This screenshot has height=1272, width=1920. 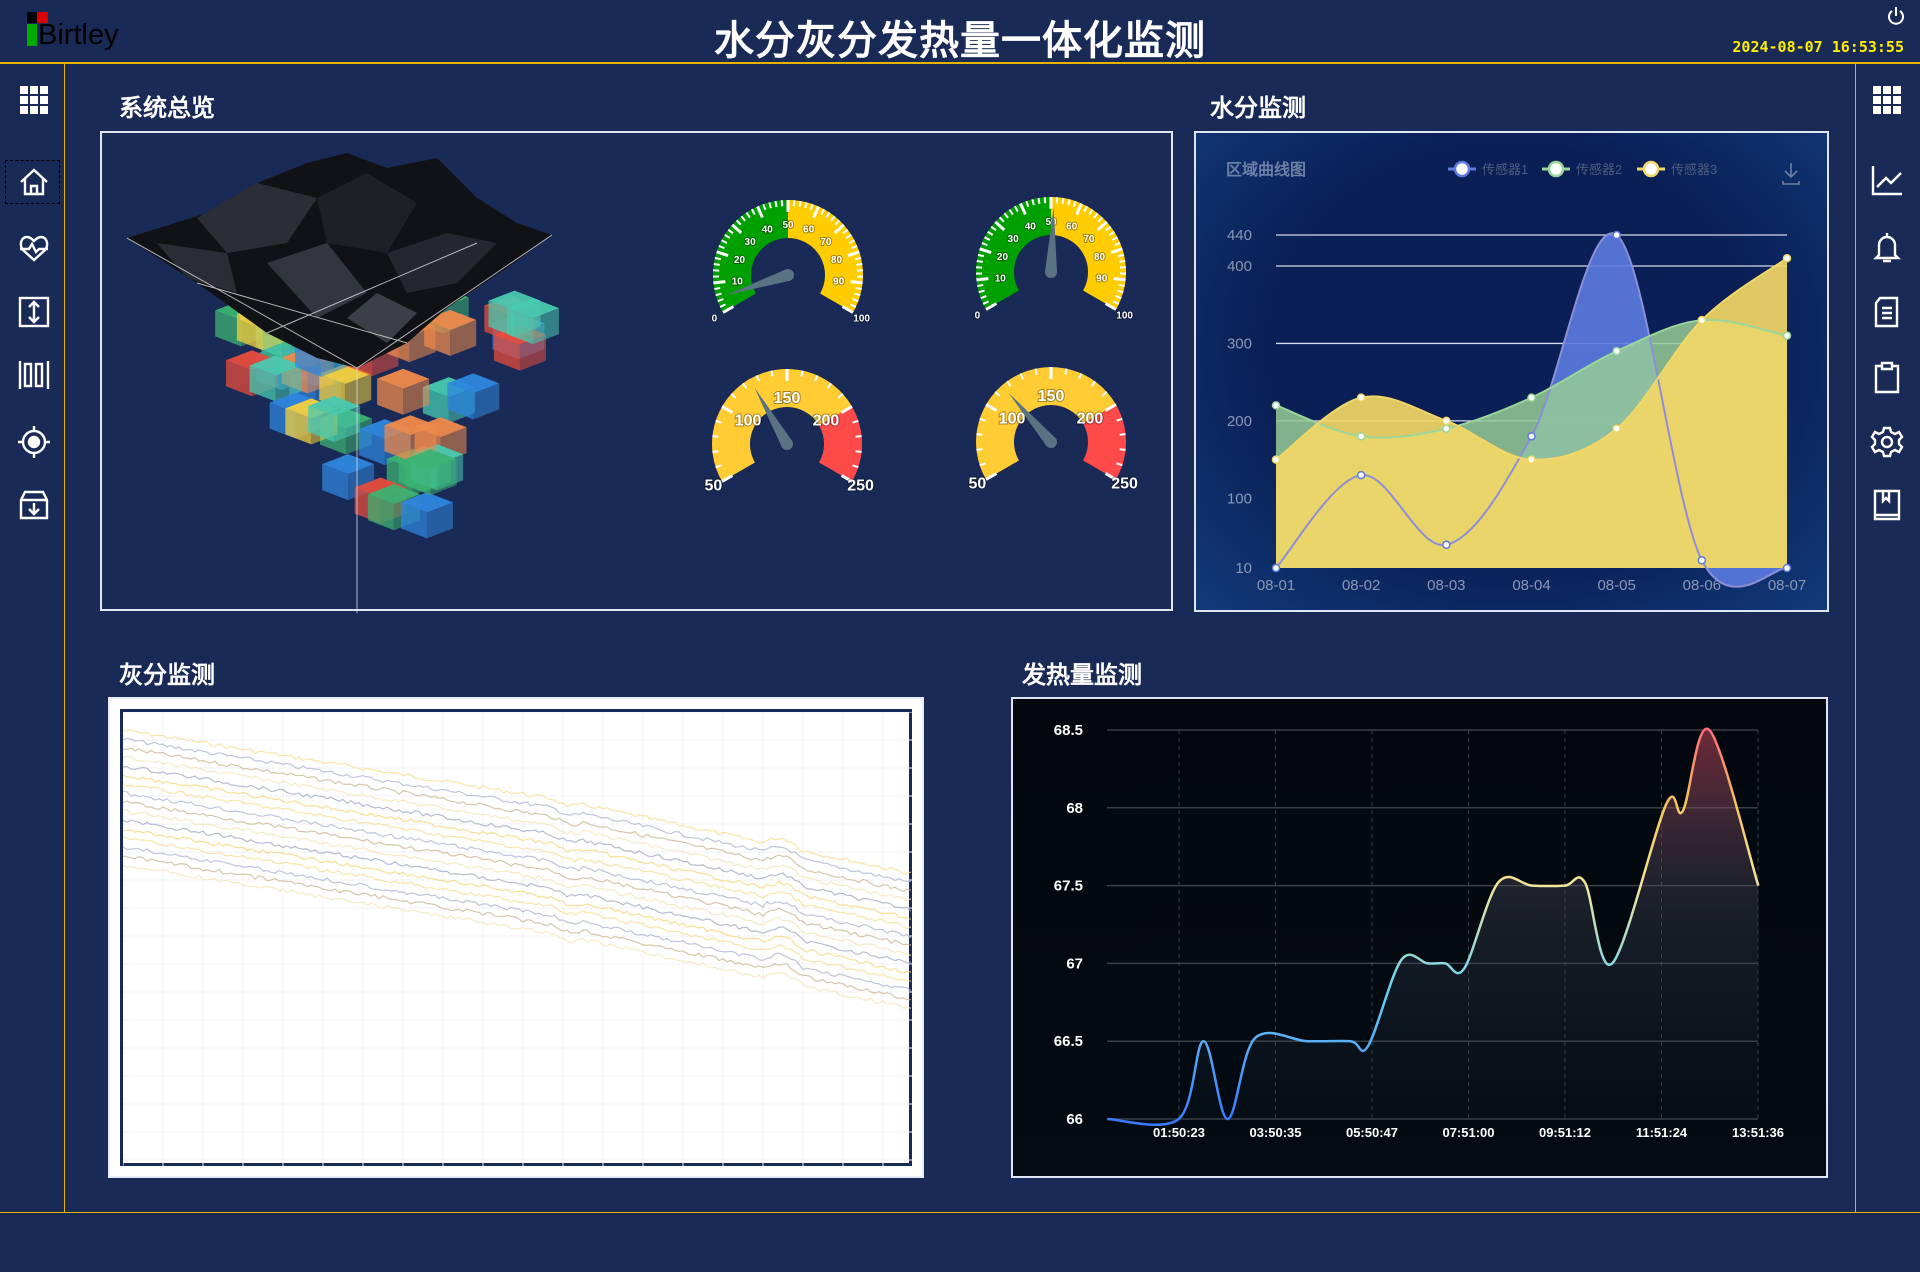 I want to click on gauge-label: 60, so click(x=809, y=229).